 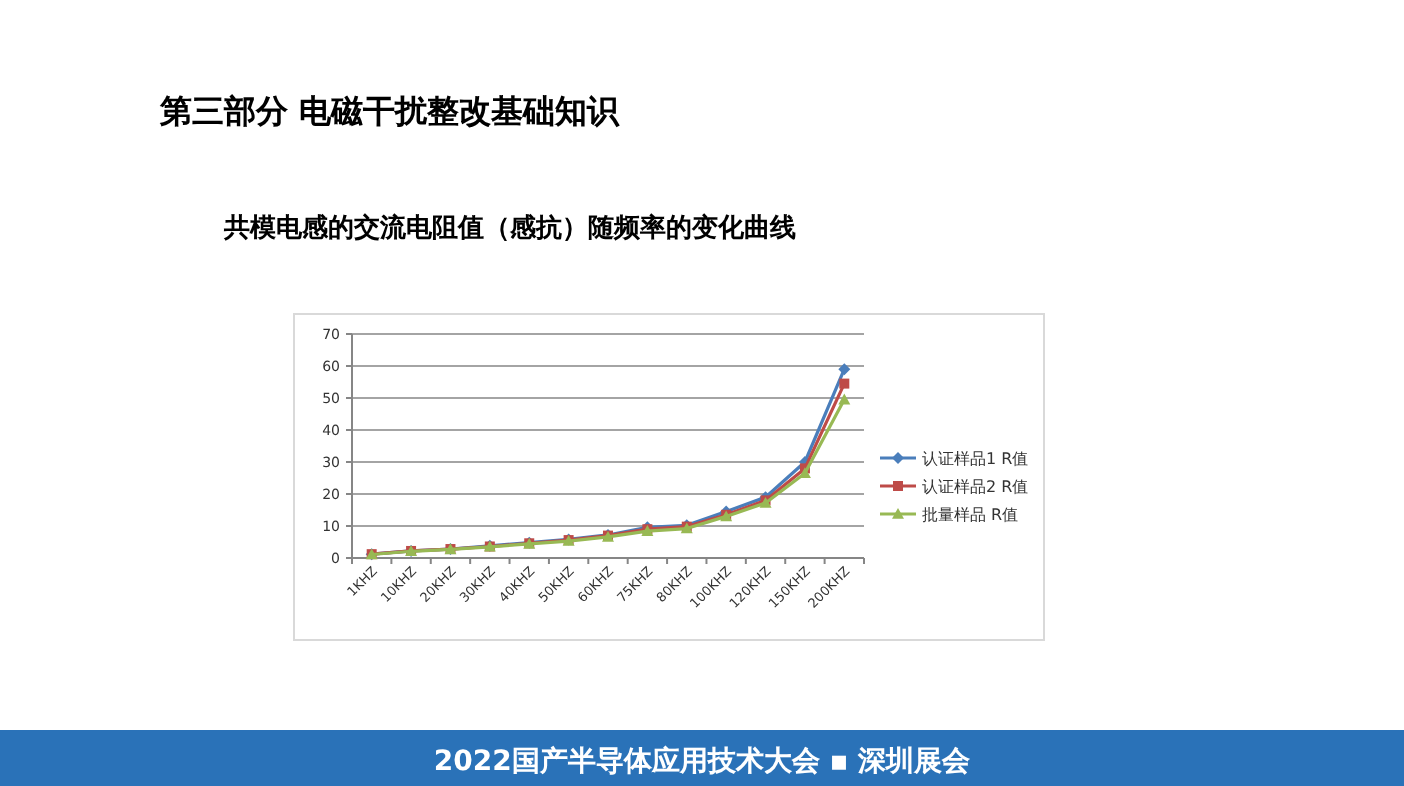 I want to click on chart-subtitle: 共模电感的交流电阻值（感抗）随频率的变化曲线, so click(x=509, y=228).